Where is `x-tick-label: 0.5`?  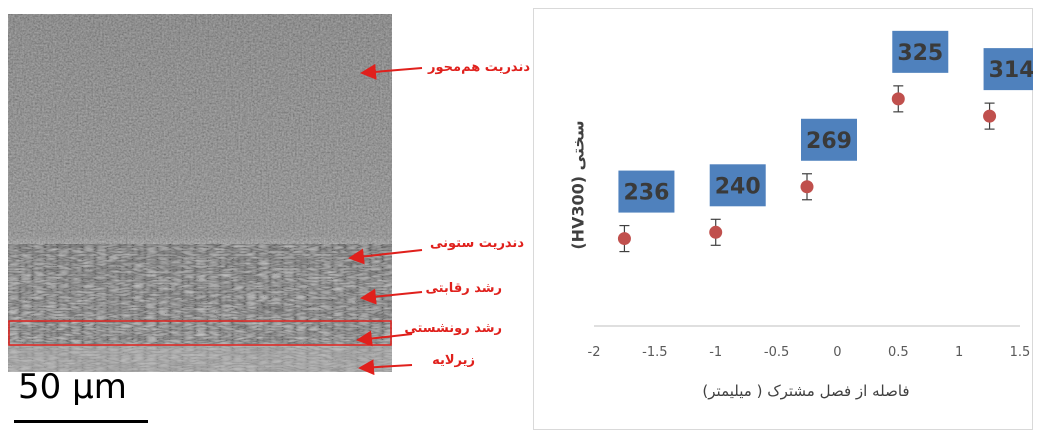 x-tick-label: 0.5 is located at coordinates (898, 352).